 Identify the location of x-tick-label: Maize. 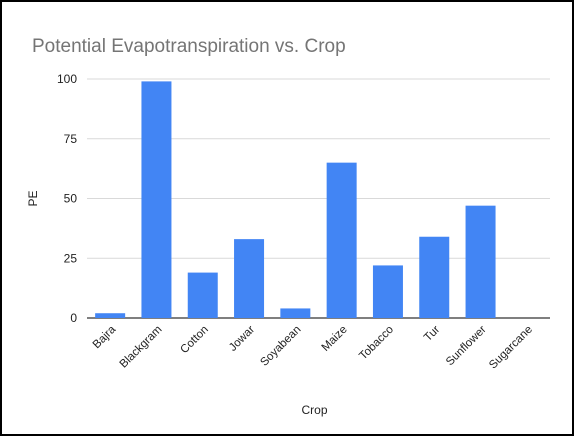
(335, 339).